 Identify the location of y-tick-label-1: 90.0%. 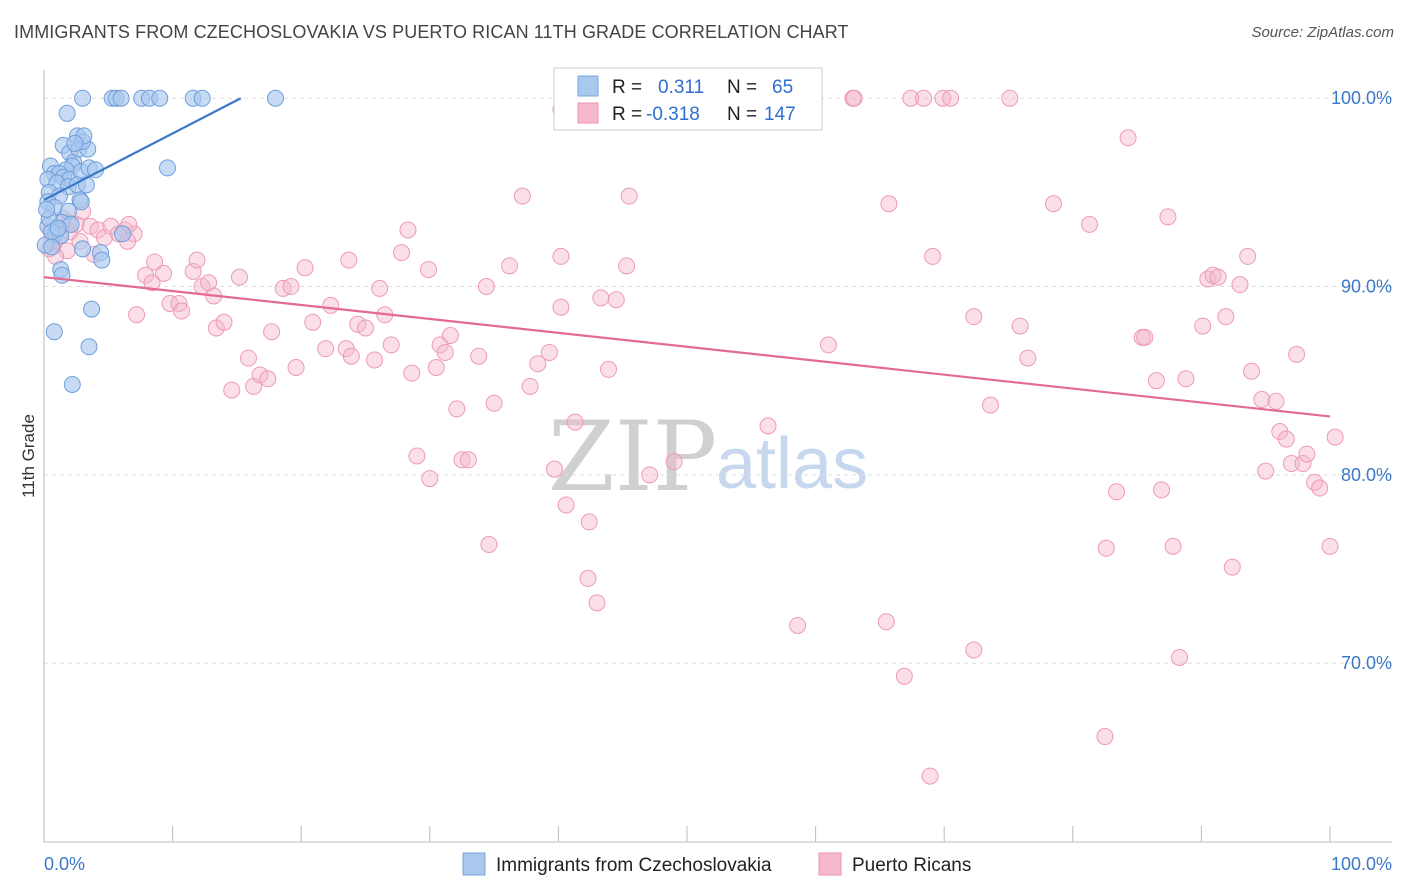
(1366, 287).